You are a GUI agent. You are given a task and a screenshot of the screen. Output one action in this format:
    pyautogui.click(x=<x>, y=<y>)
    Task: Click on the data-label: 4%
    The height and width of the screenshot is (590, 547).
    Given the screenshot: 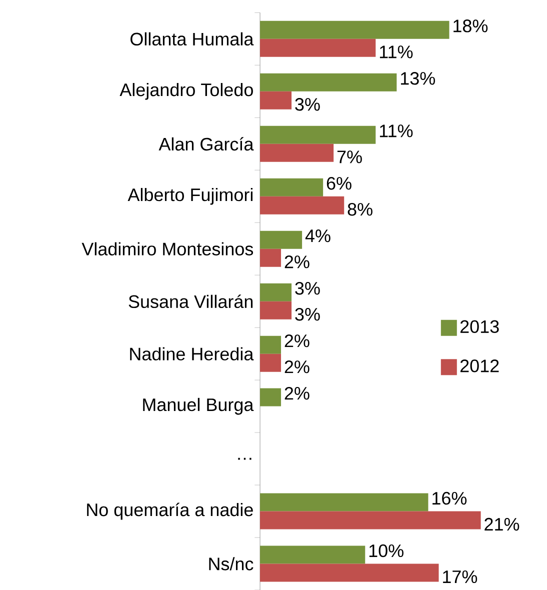 What is the action you would take?
    pyautogui.click(x=318, y=236)
    